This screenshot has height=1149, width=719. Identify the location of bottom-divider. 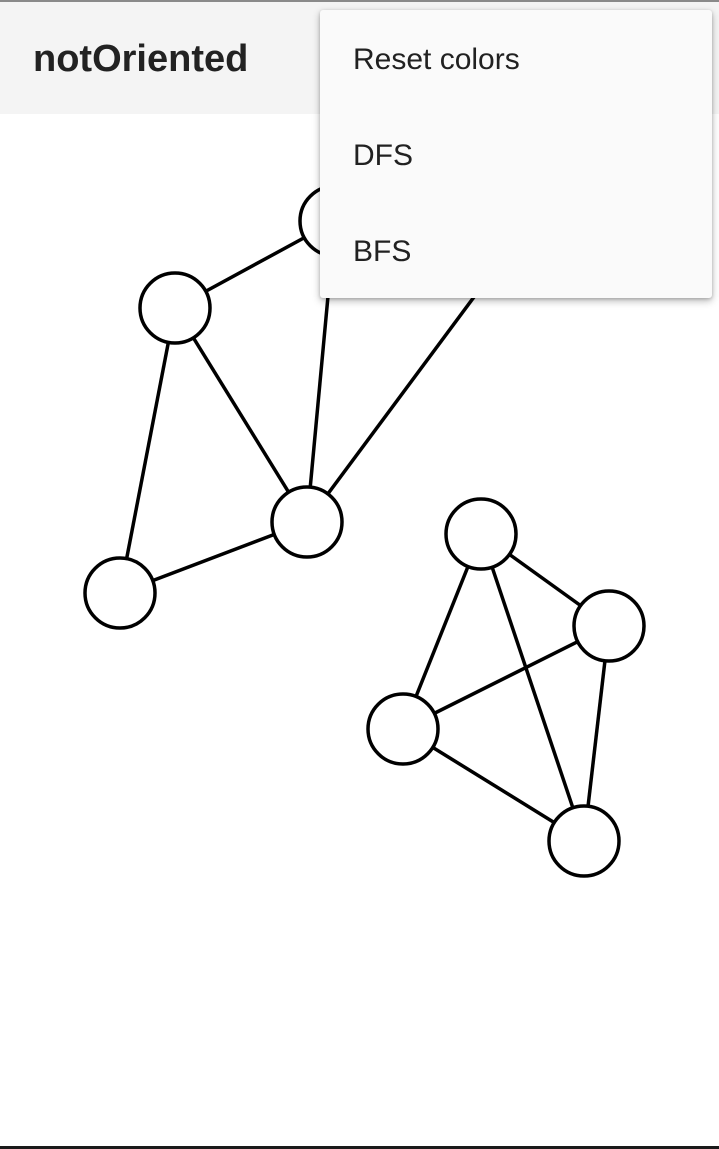
(359, 1147).